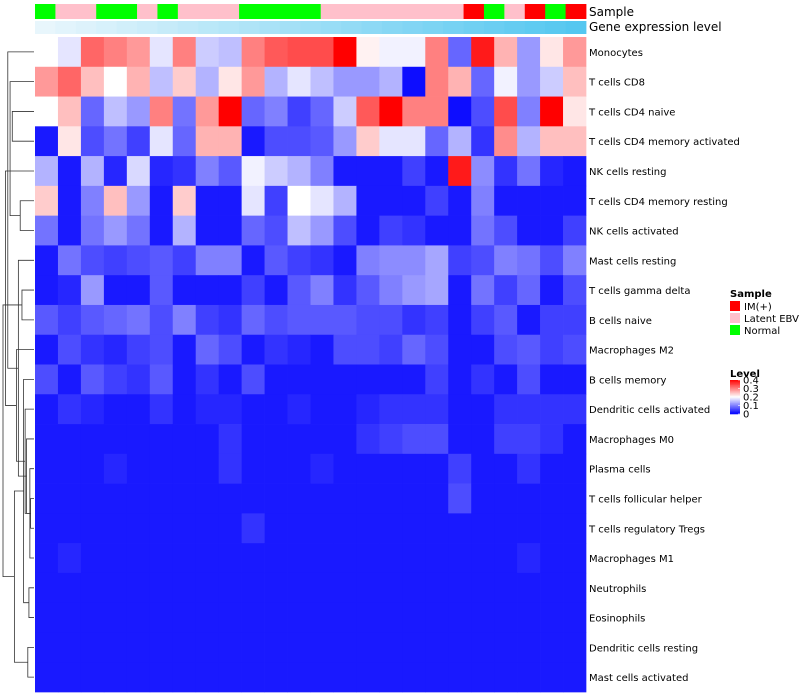 This screenshot has width=800, height=700. I want to click on legend-tick-label: 0, so click(746, 415).